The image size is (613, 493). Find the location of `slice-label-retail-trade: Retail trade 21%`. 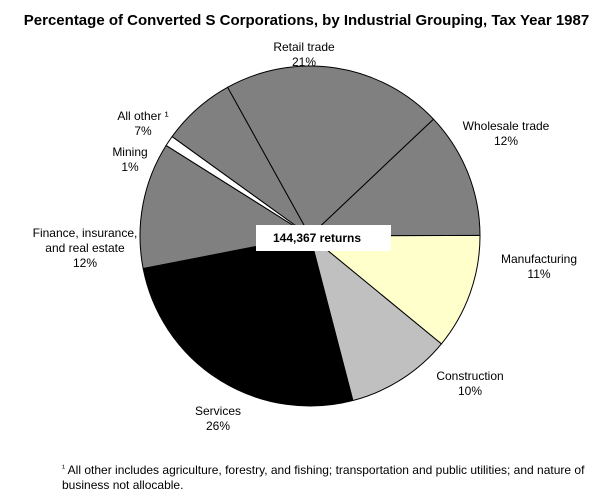

slice-label-retail-trade: Retail trade 21% is located at coordinates (304, 54).